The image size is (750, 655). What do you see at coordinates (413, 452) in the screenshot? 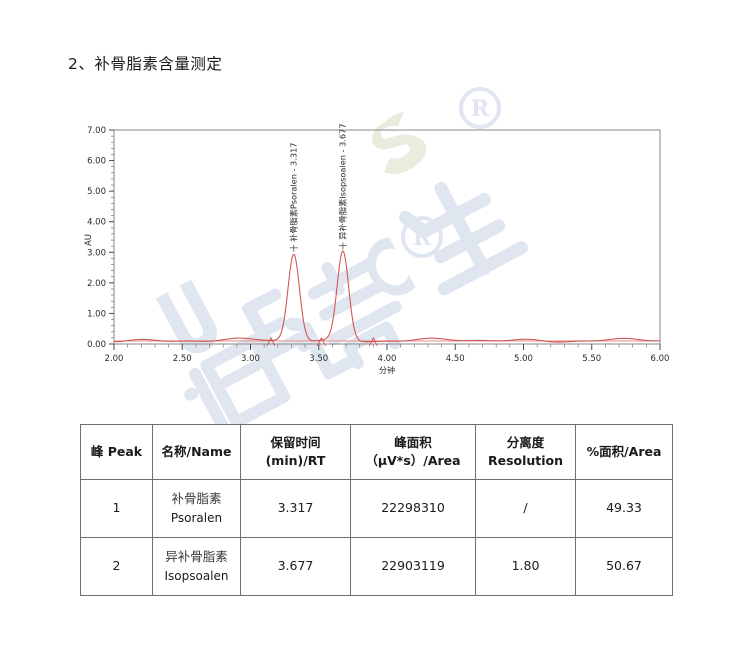
I see `column-header-area: 峰面积 （μV*s）/Area` at bounding box center [413, 452].